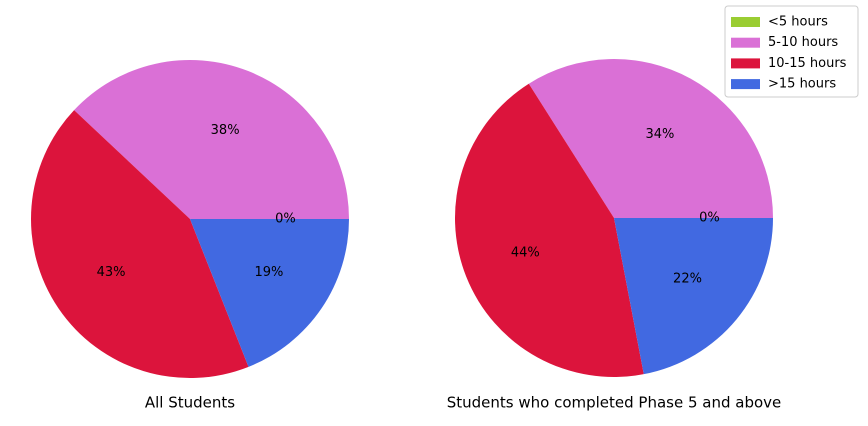 The height and width of the screenshot is (426, 868). What do you see at coordinates (111, 272) in the screenshot?
I see `slice-label: 43%` at bounding box center [111, 272].